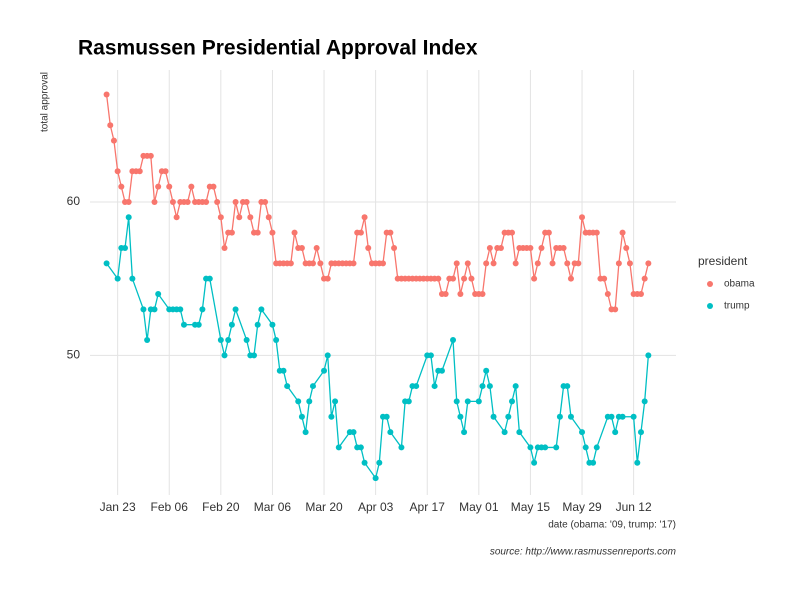 The height and width of the screenshot is (600, 800). What do you see at coordinates (74, 355) in the screenshot?
I see `y-tick-label: 50` at bounding box center [74, 355].